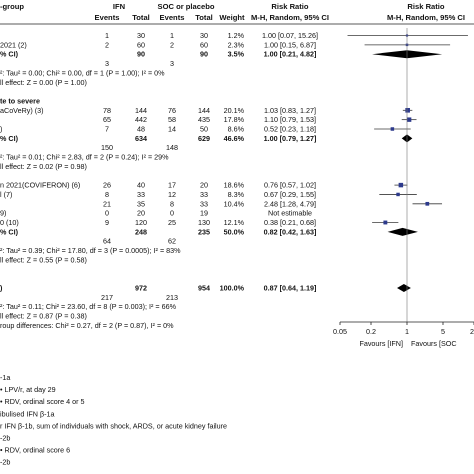  I want to click on weight-value: 46.6%, so click(234, 138).